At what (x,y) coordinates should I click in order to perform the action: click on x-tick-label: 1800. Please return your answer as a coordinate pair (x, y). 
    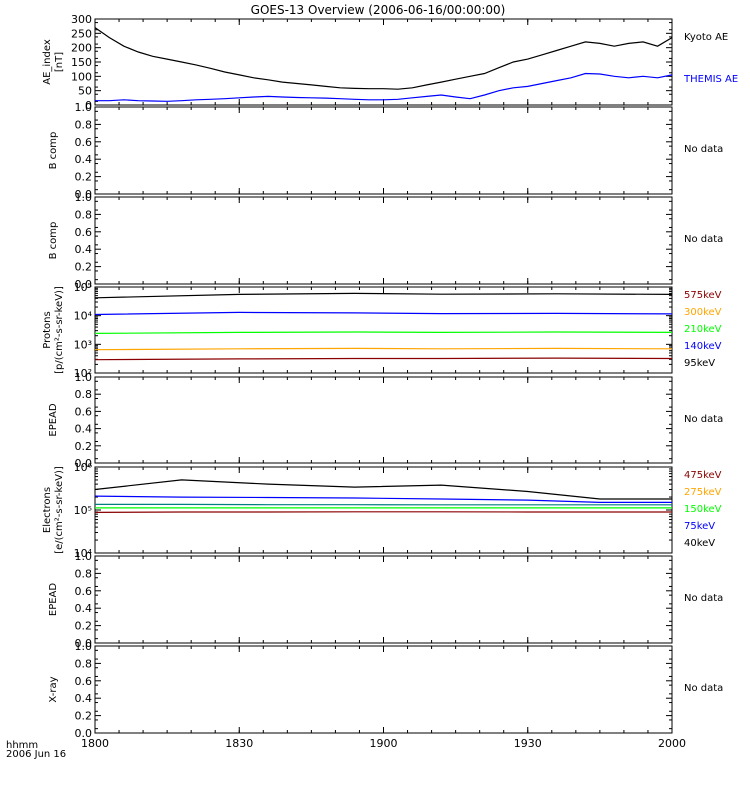
    Looking at the image, I should click on (95, 743).